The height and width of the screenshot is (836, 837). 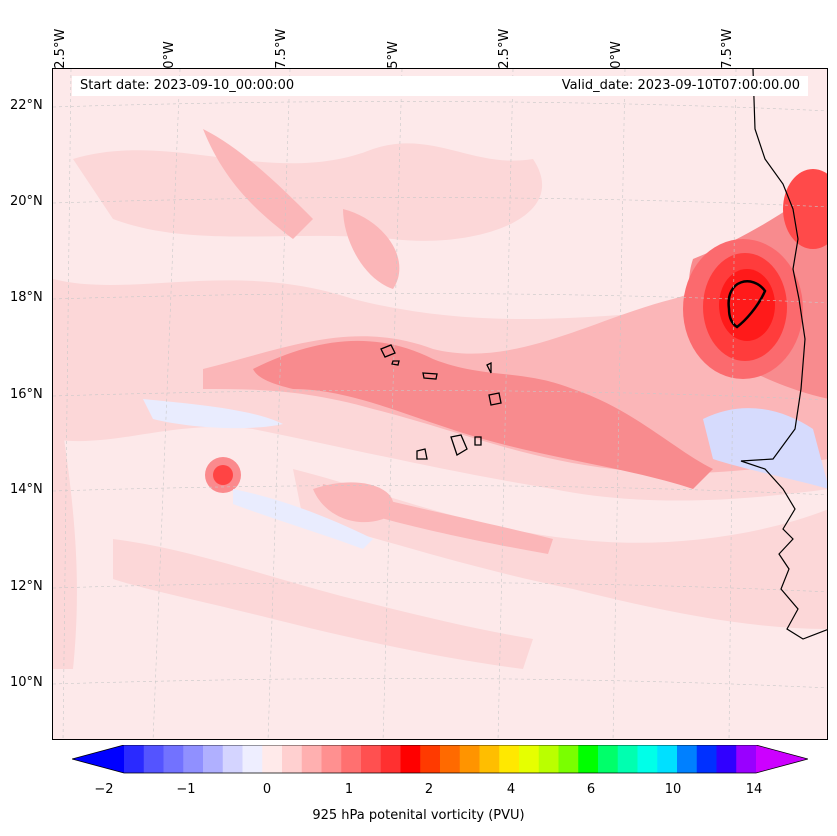 What do you see at coordinates (267, 789) in the screenshot?
I see `colorbar-tick-0: 0` at bounding box center [267, 789].